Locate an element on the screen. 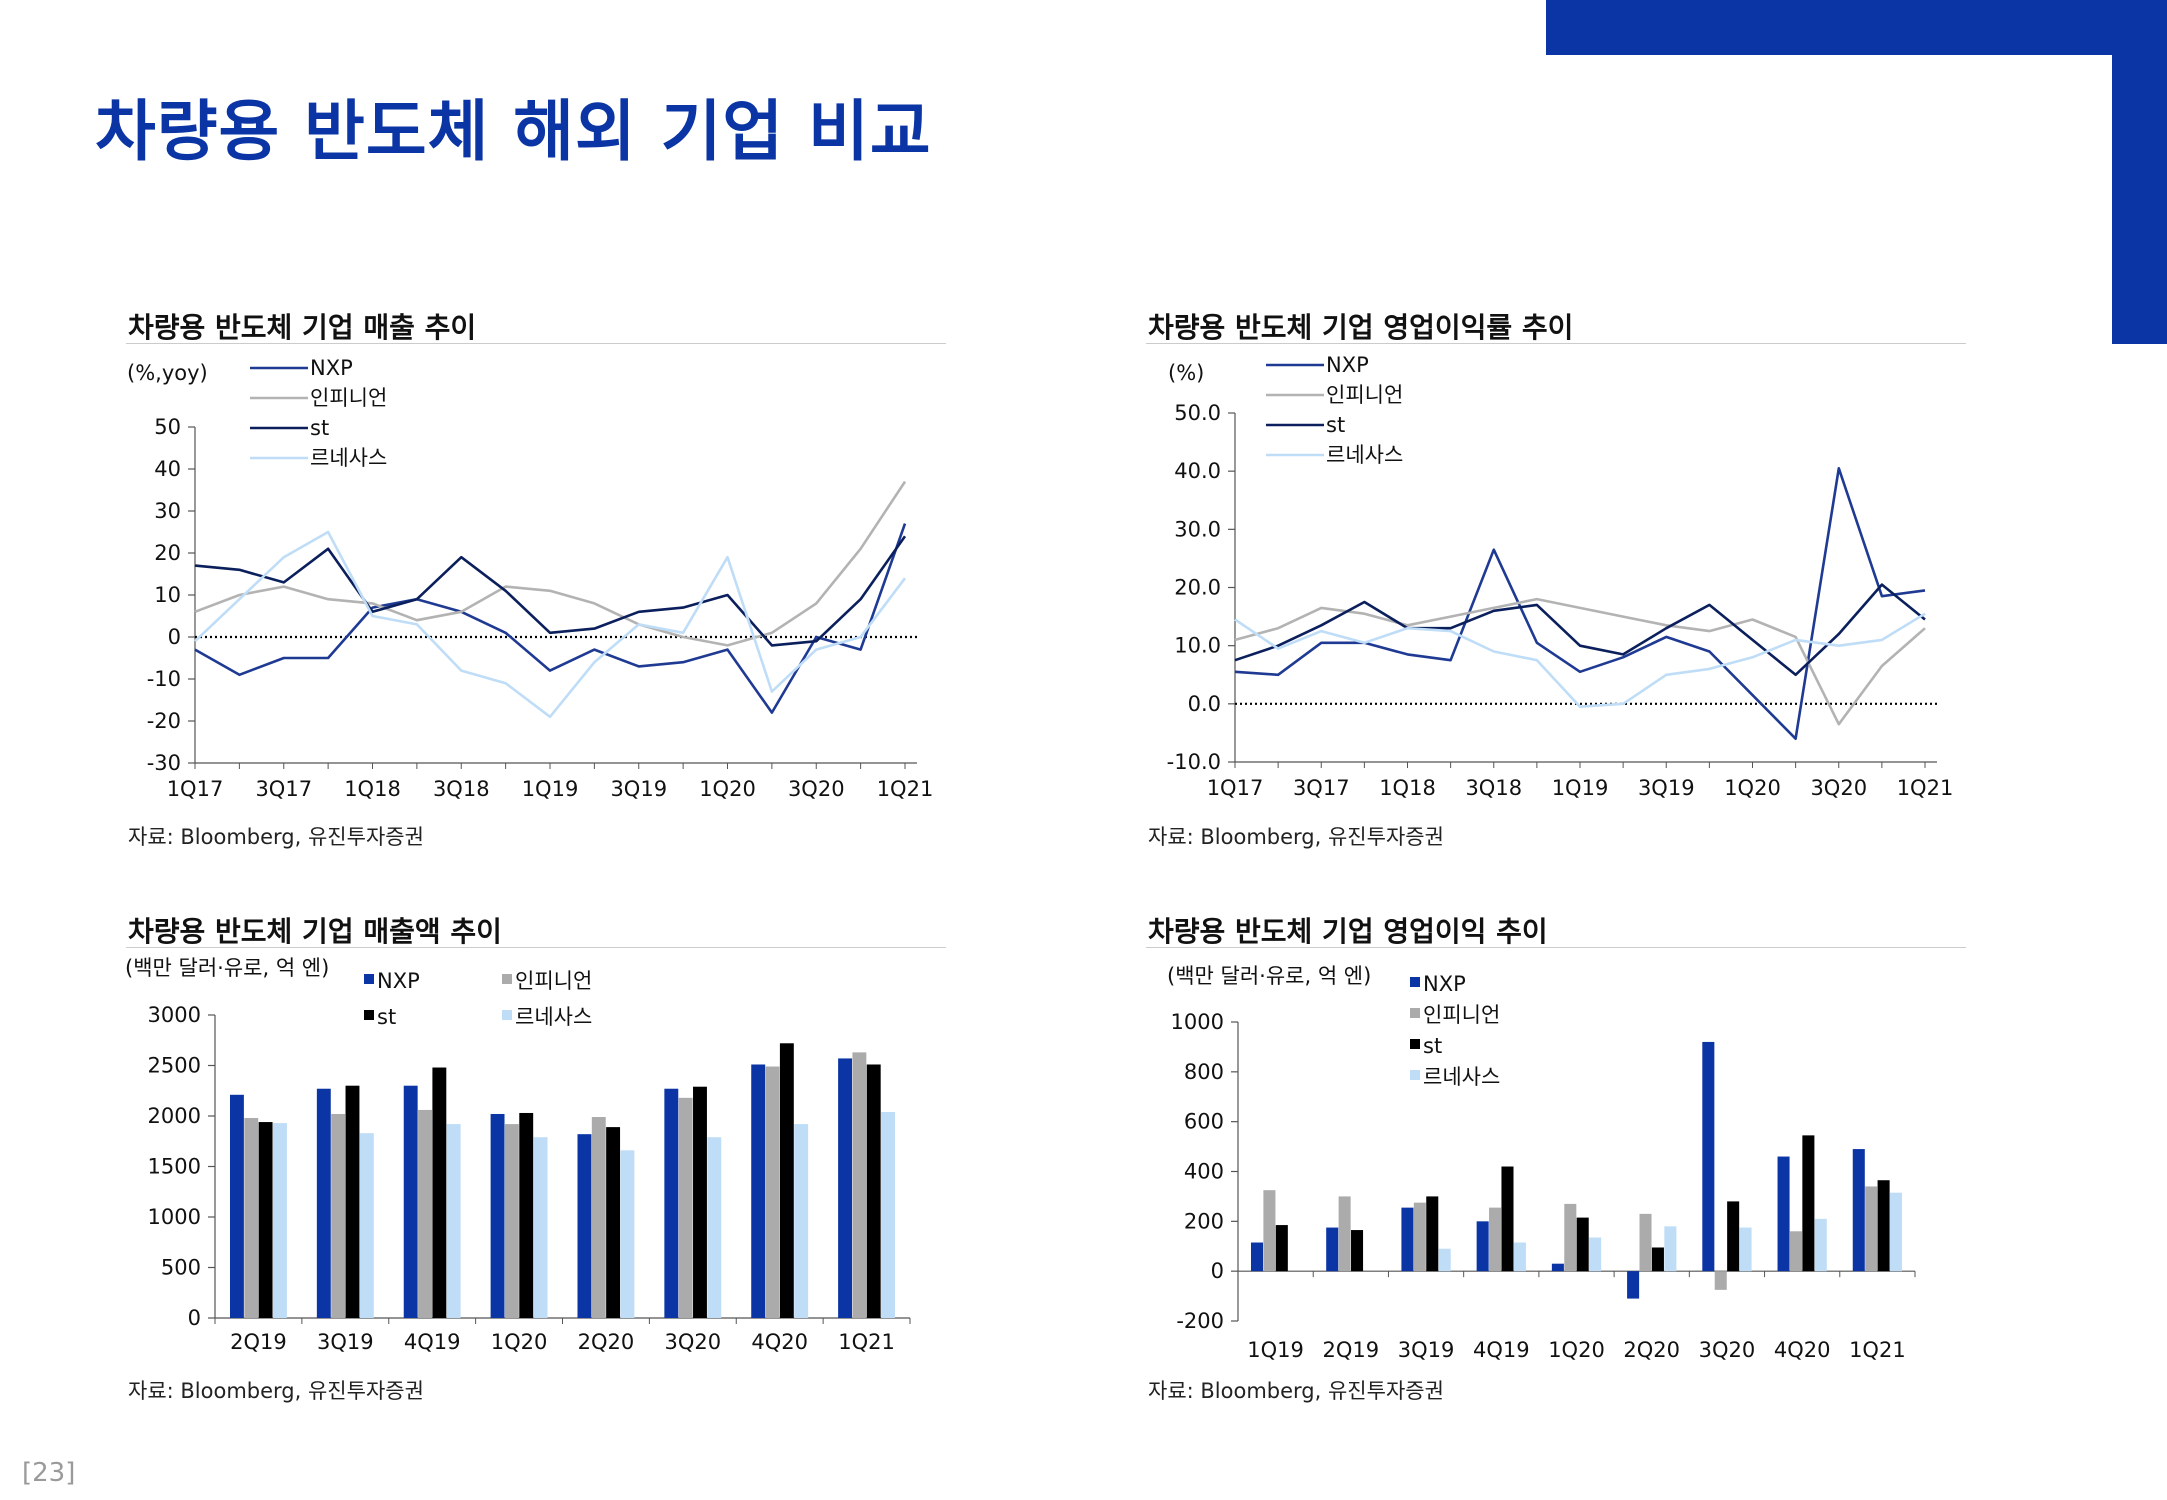  c2-x-tick-label: 1Q21 is located at coordinates (1925, 788).